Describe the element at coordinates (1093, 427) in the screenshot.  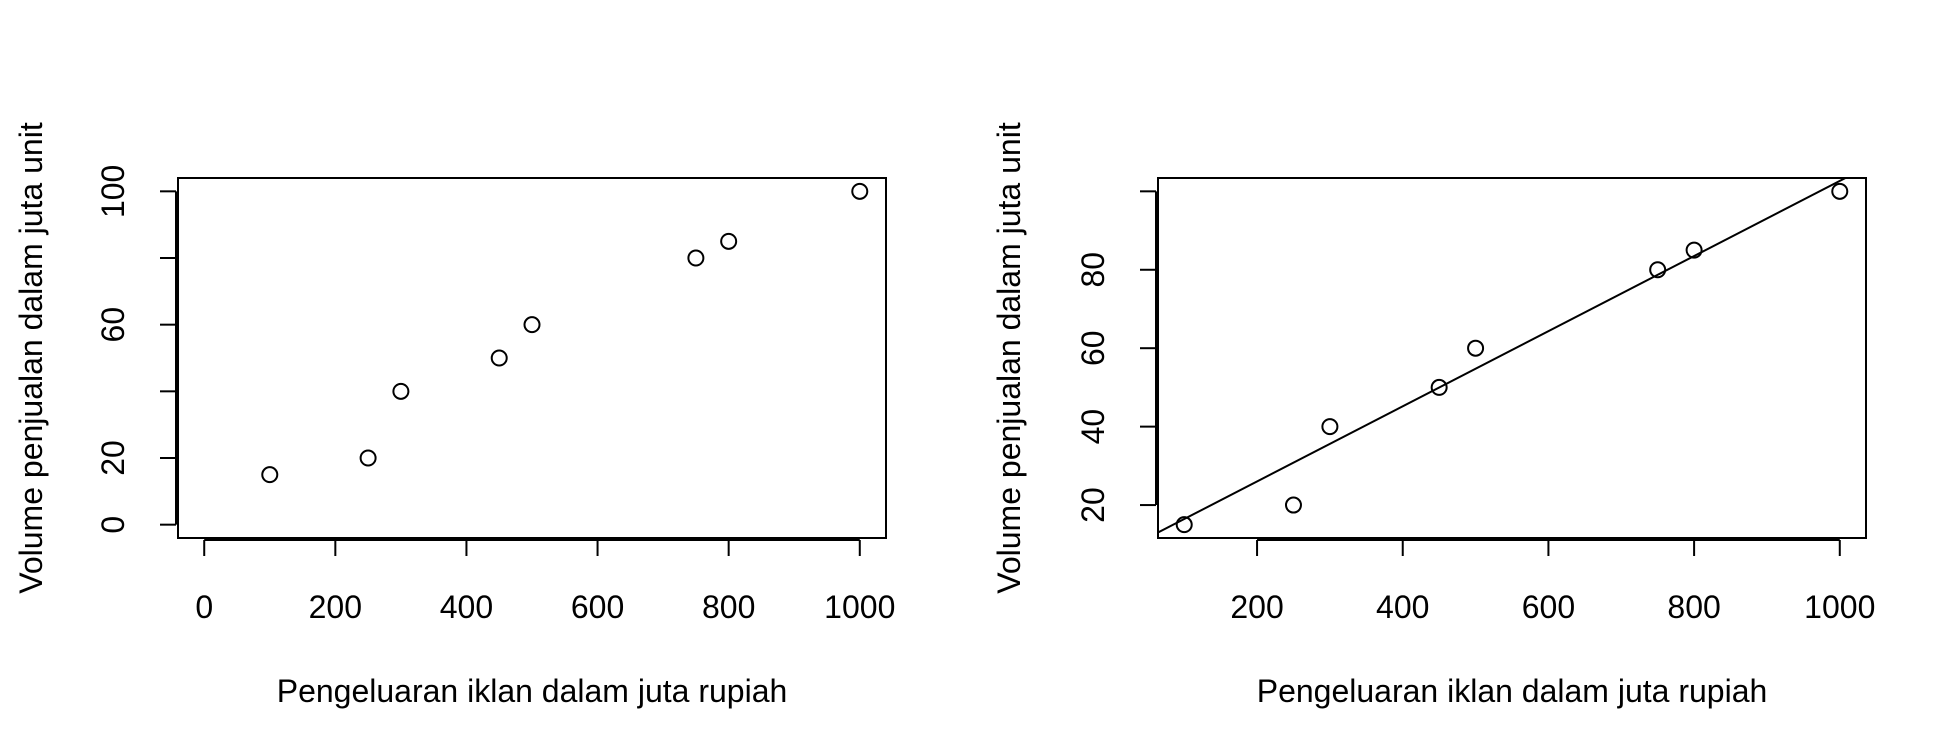
I see `chart-1-y-tick-label: 40` at that location.